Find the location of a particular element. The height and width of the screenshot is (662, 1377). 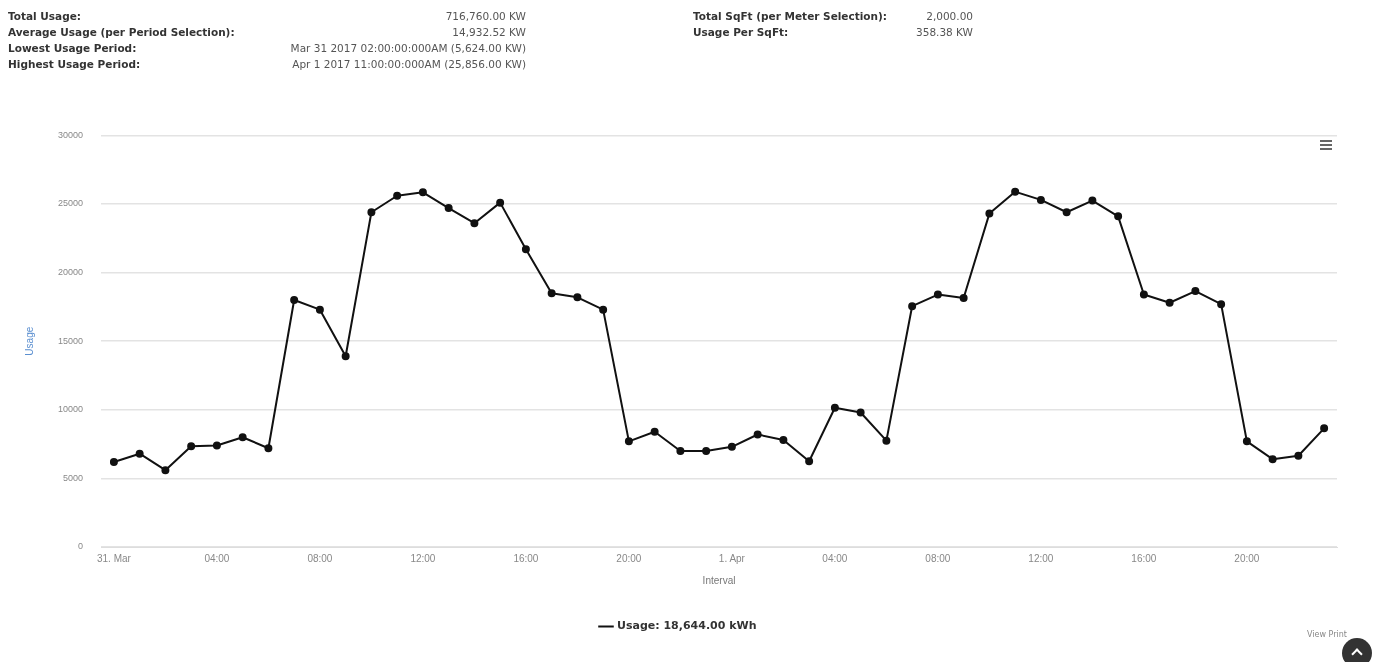

text: Total Usage: is located at coordinates (45, 16).